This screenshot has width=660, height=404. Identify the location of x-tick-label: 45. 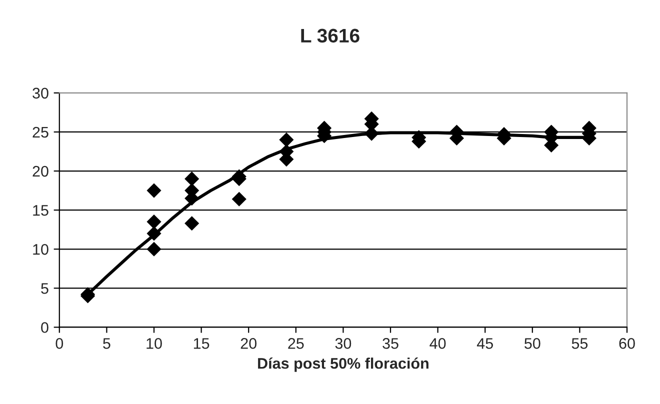
(484, 343).